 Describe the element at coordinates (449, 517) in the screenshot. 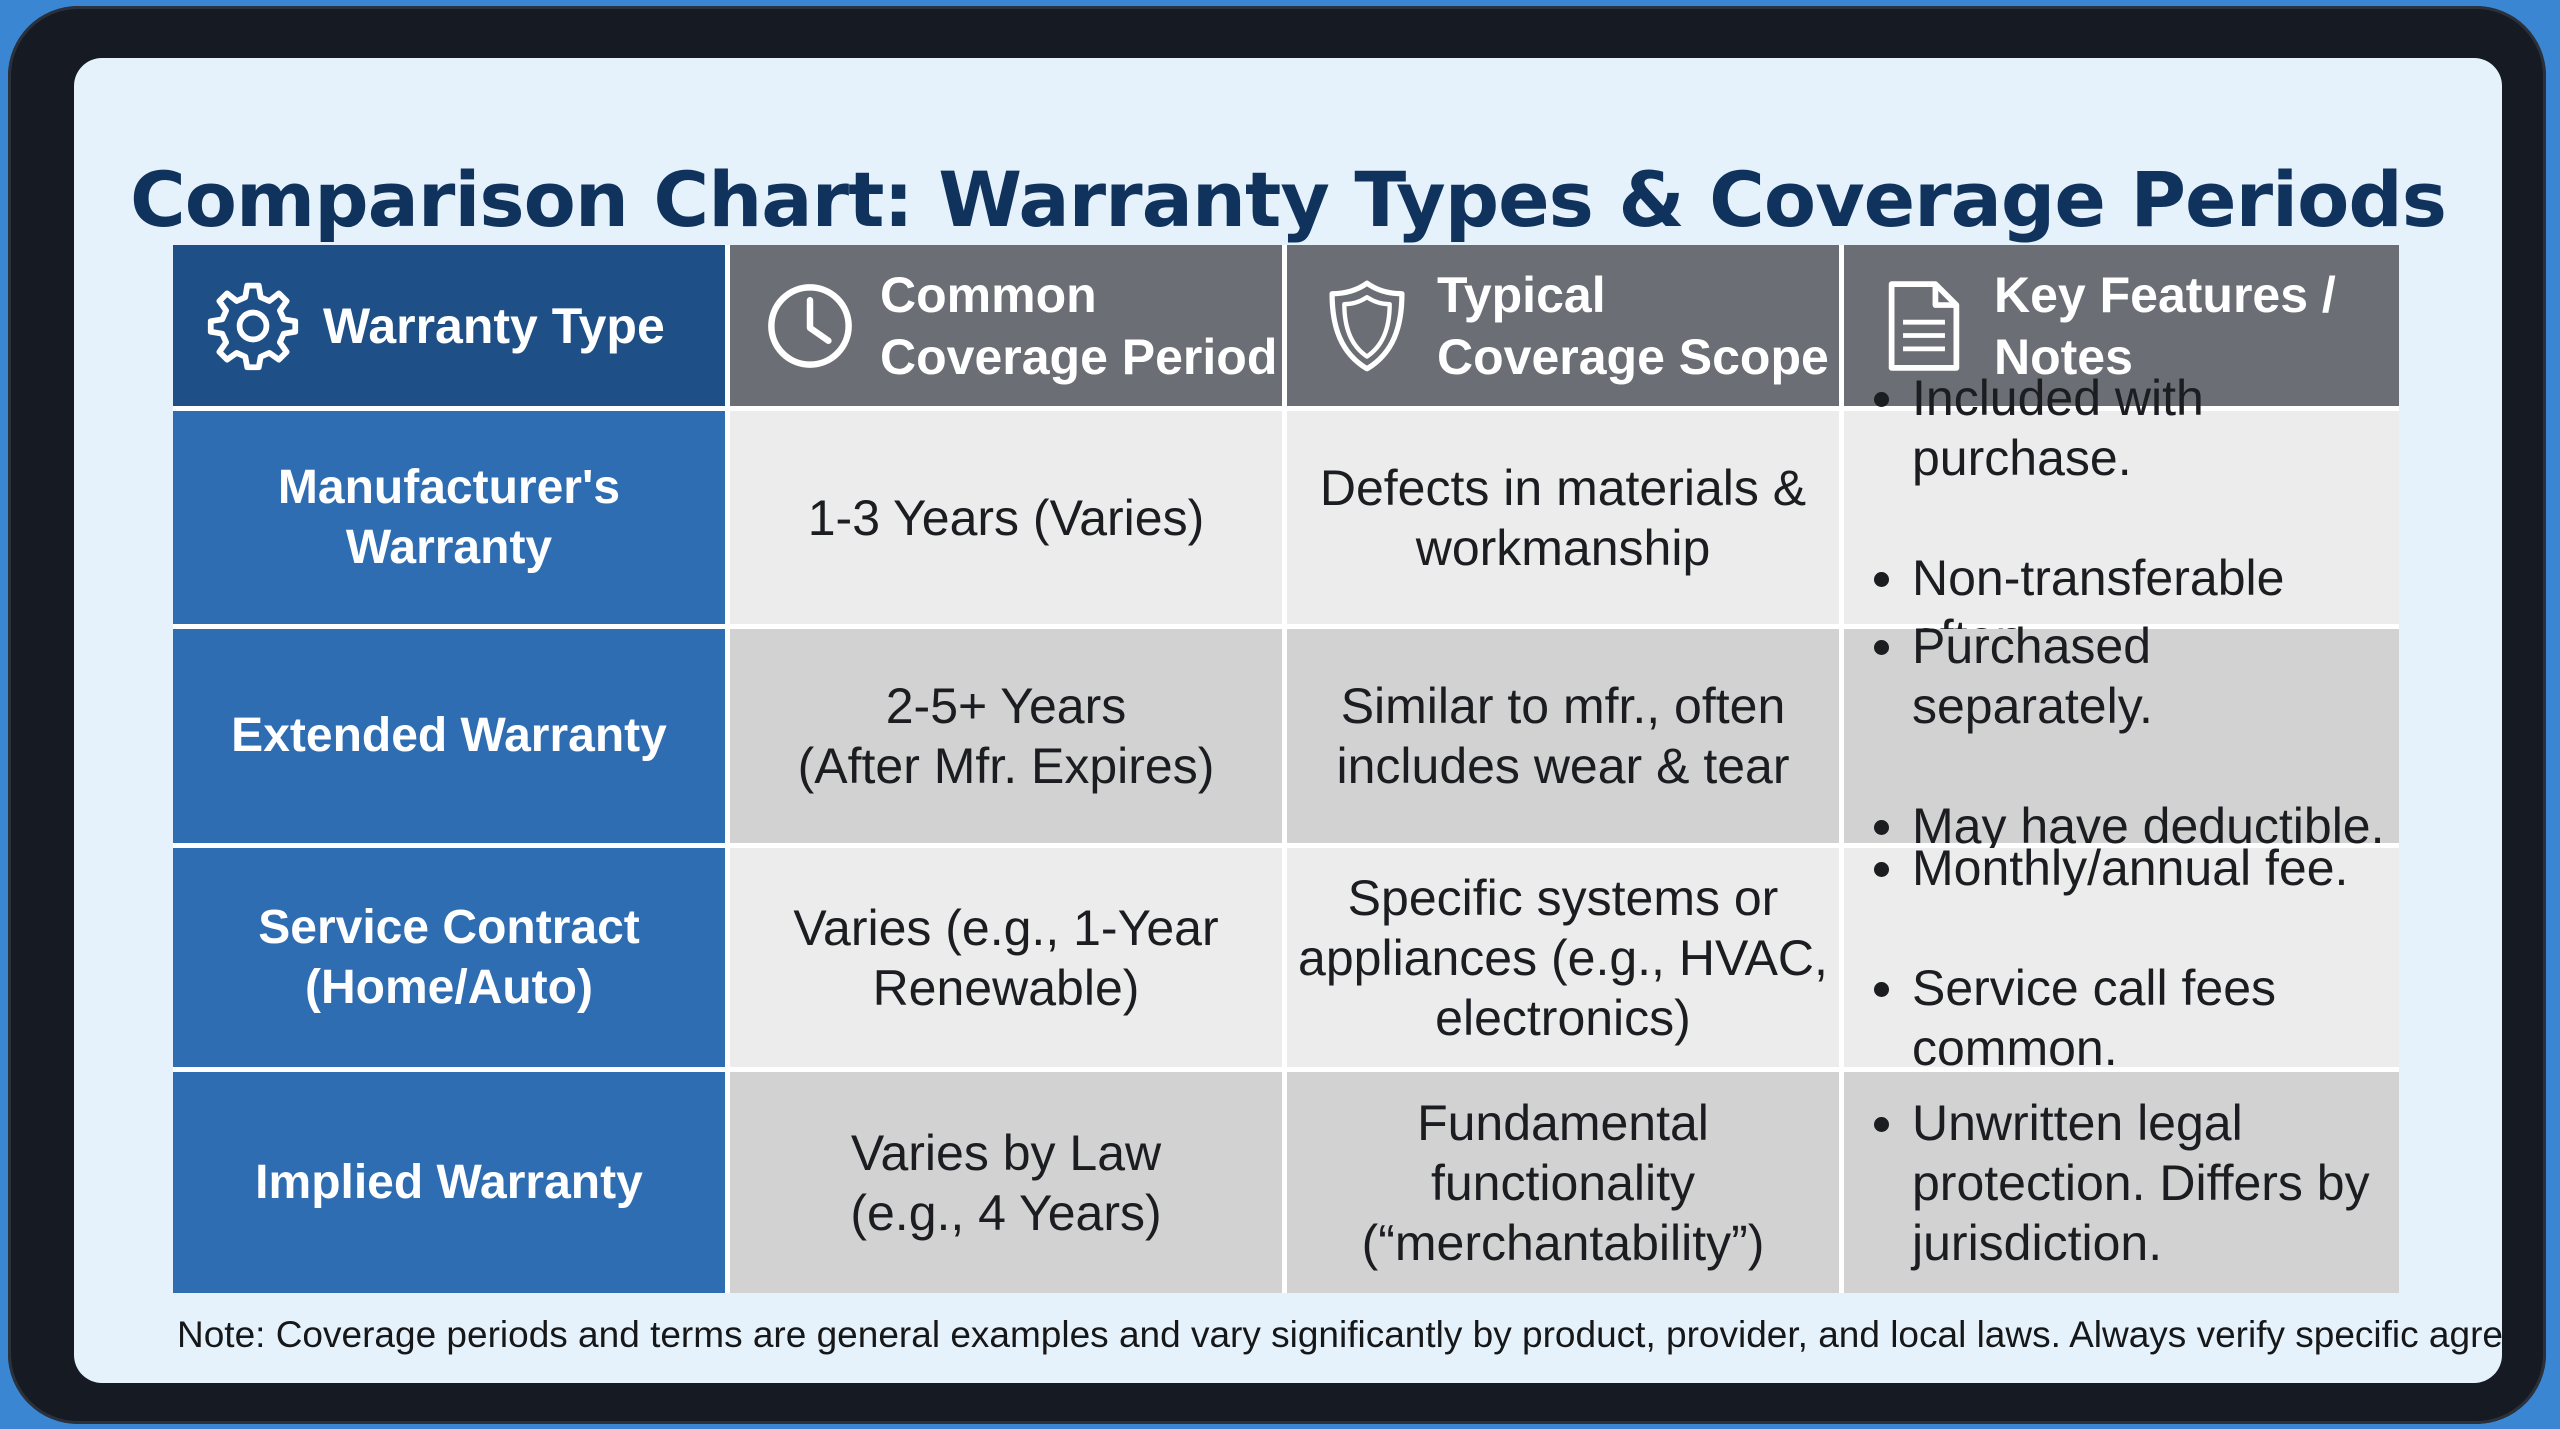

I see `row-warranty-type: Manufacturer's Warranty` at that location.